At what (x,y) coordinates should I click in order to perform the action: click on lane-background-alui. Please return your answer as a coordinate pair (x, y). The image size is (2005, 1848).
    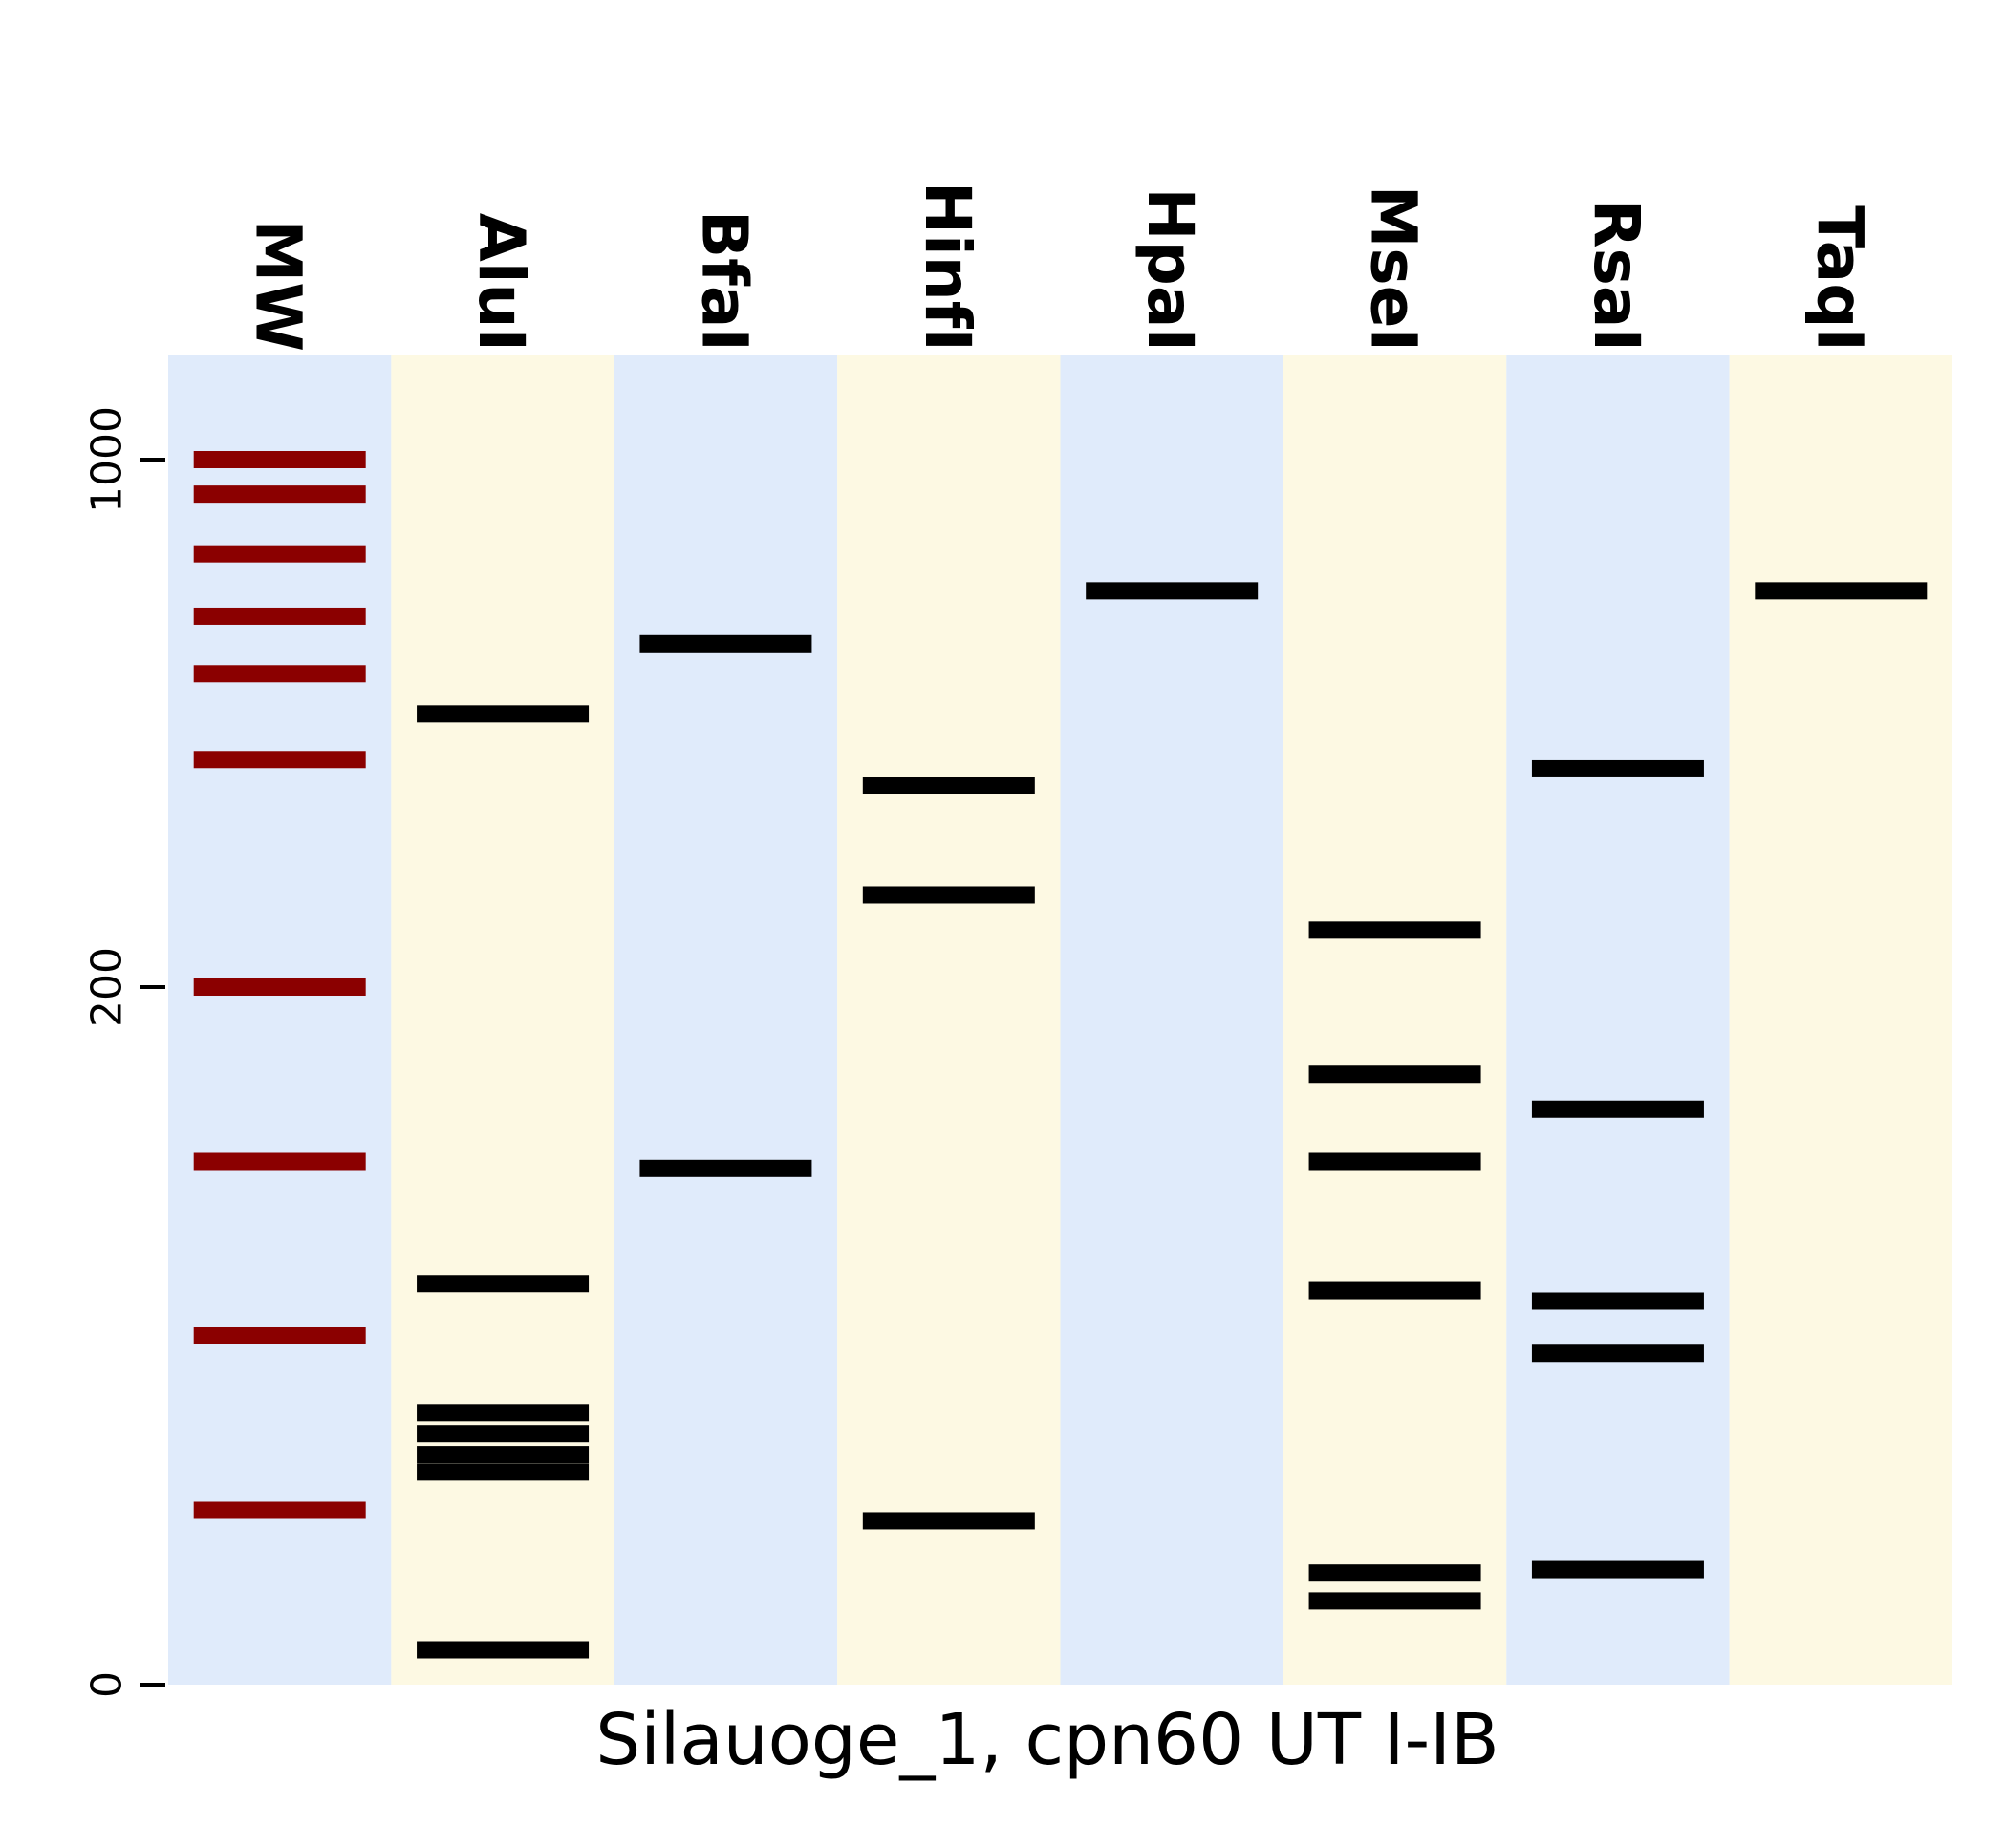
    Looking at the image, I should click on (502, 1020).